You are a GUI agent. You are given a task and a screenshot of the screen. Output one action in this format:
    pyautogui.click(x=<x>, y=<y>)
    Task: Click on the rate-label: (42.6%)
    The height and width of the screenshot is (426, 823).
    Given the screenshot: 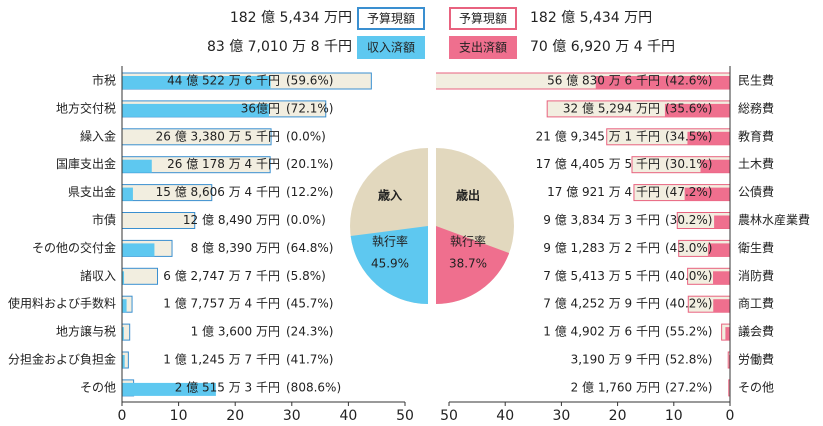 What is the action you would take?
    pyautogui.click(x=688, y=81)
    